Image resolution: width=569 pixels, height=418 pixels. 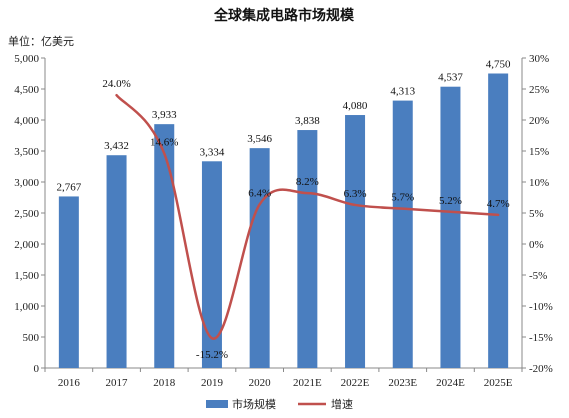 I want to click on right-tick-label: -10%, so click(x=541, y=307).